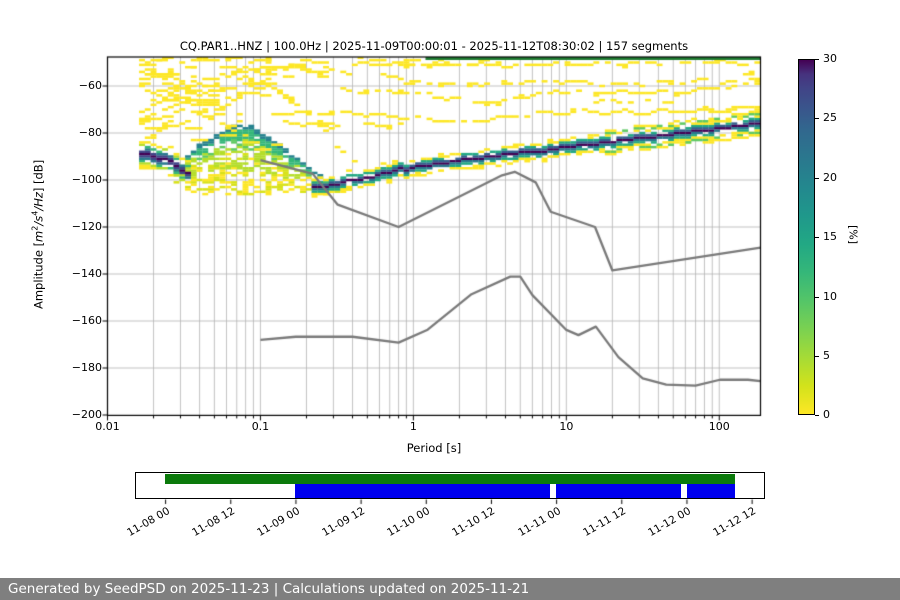 The image size is (900, 600). I want to click on colorbar-tick-label: 15, so click(830, 237).